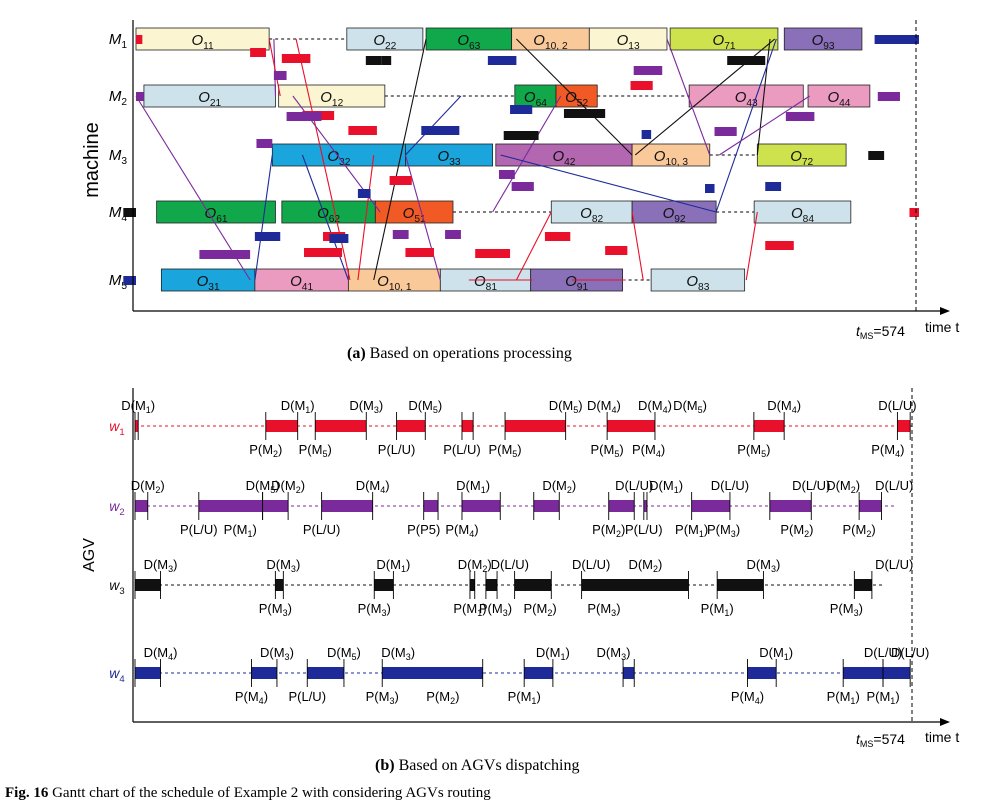 This screenshot has height=810, width=981. I want to click on operation-label: O21, so click(209, 99).